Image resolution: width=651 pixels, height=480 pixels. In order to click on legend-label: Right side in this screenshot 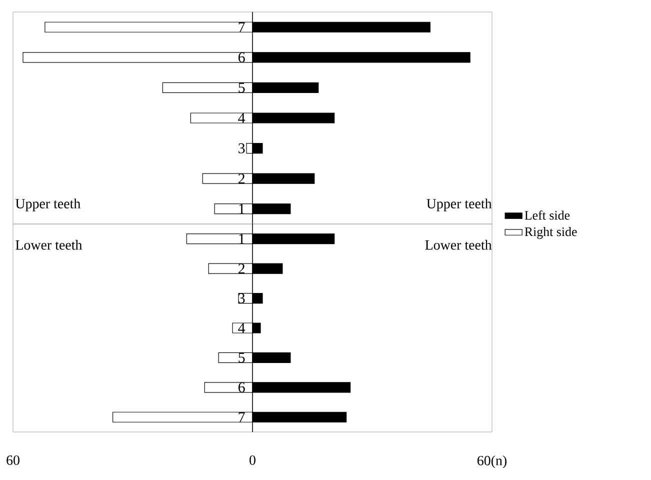, I will do `click(550, 233)`.